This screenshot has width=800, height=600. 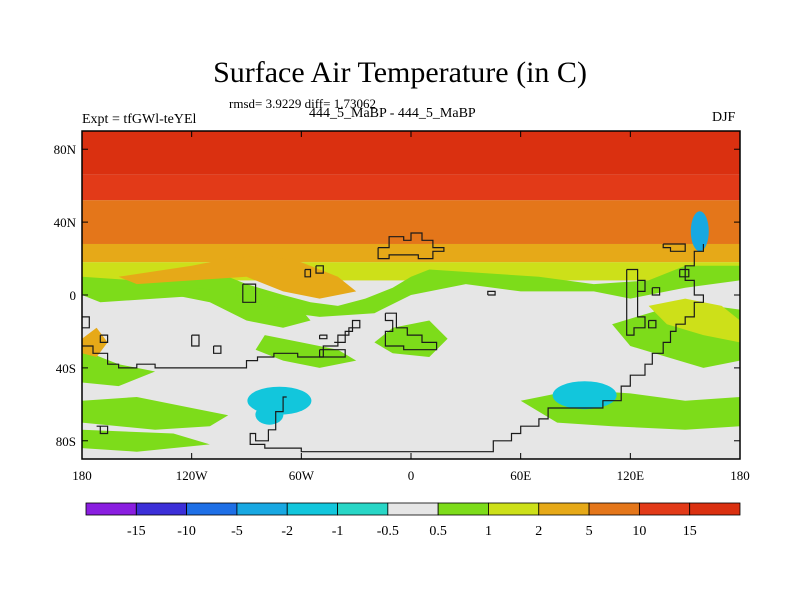 I want to click on colorbar-label: 1, so click(x=488, y=531).